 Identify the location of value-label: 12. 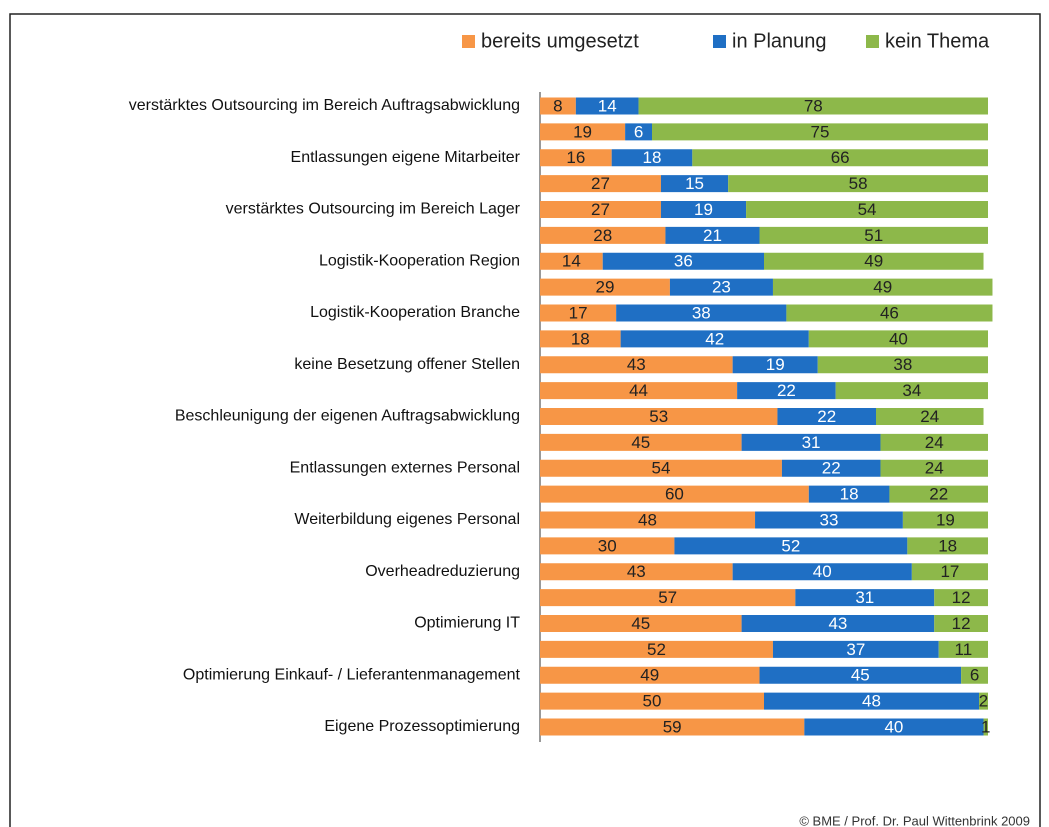
(961, 623).